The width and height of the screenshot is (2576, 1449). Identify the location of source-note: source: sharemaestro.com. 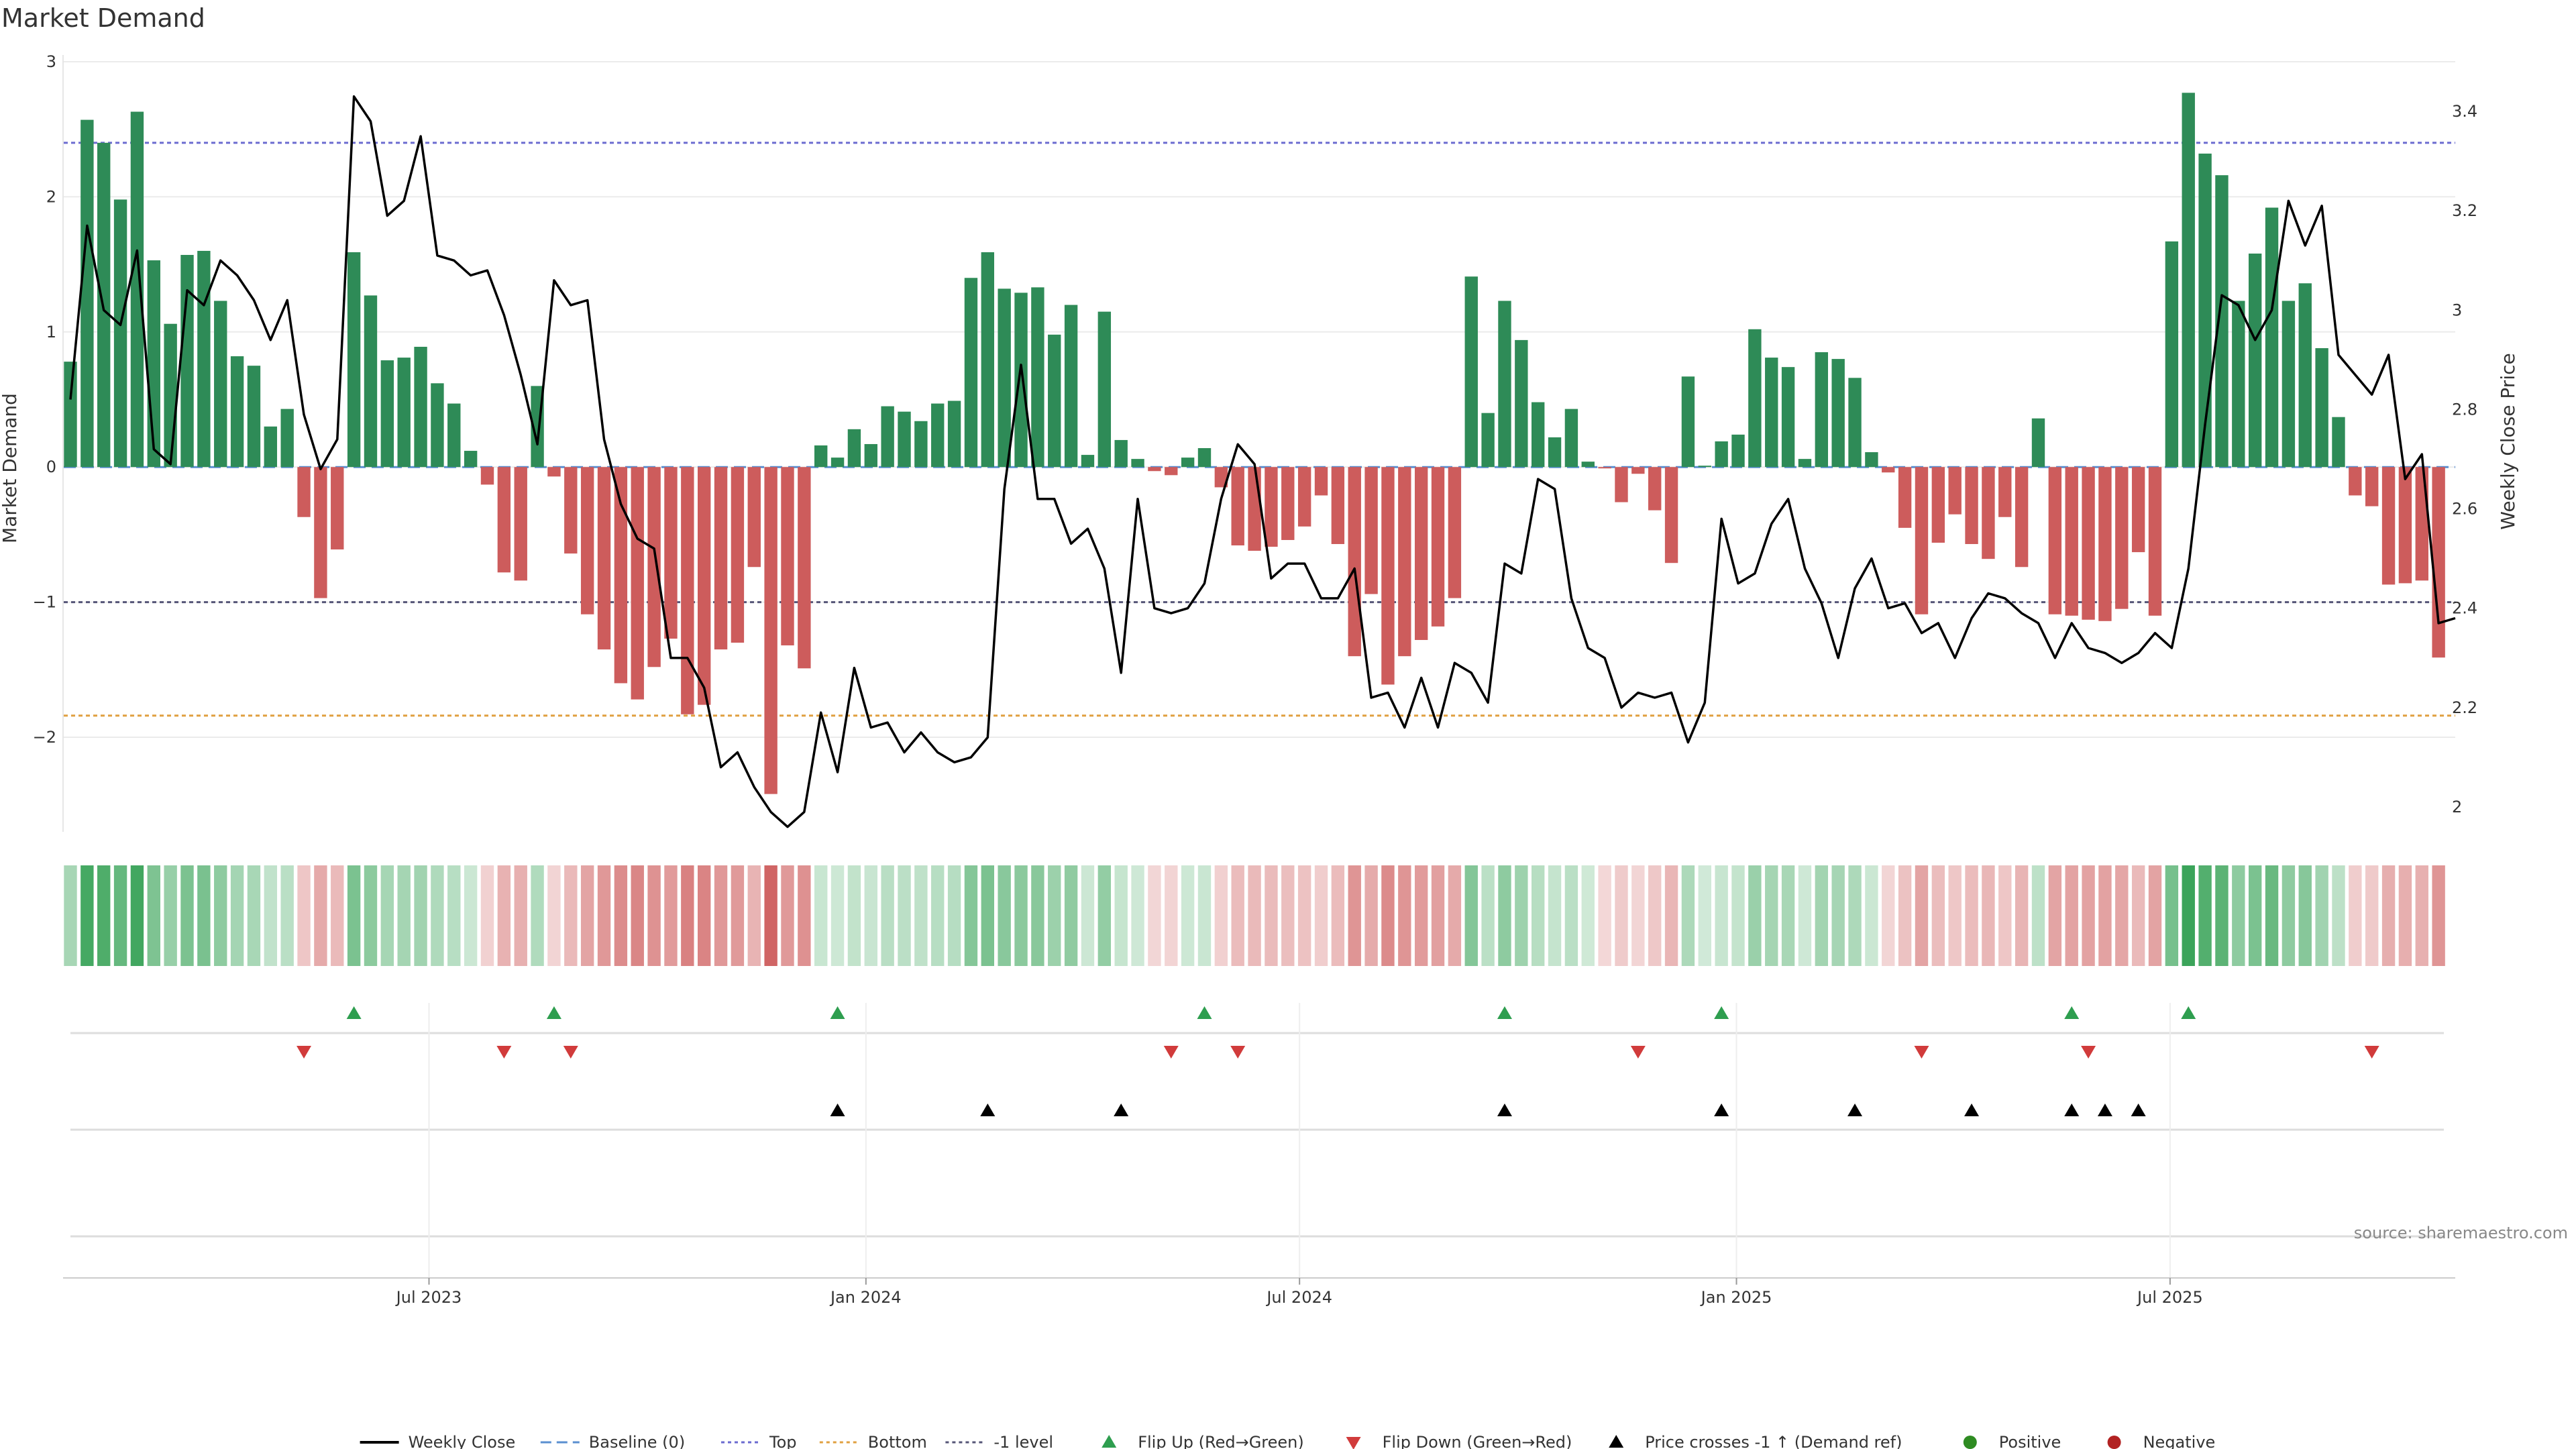
(2461, 1233).